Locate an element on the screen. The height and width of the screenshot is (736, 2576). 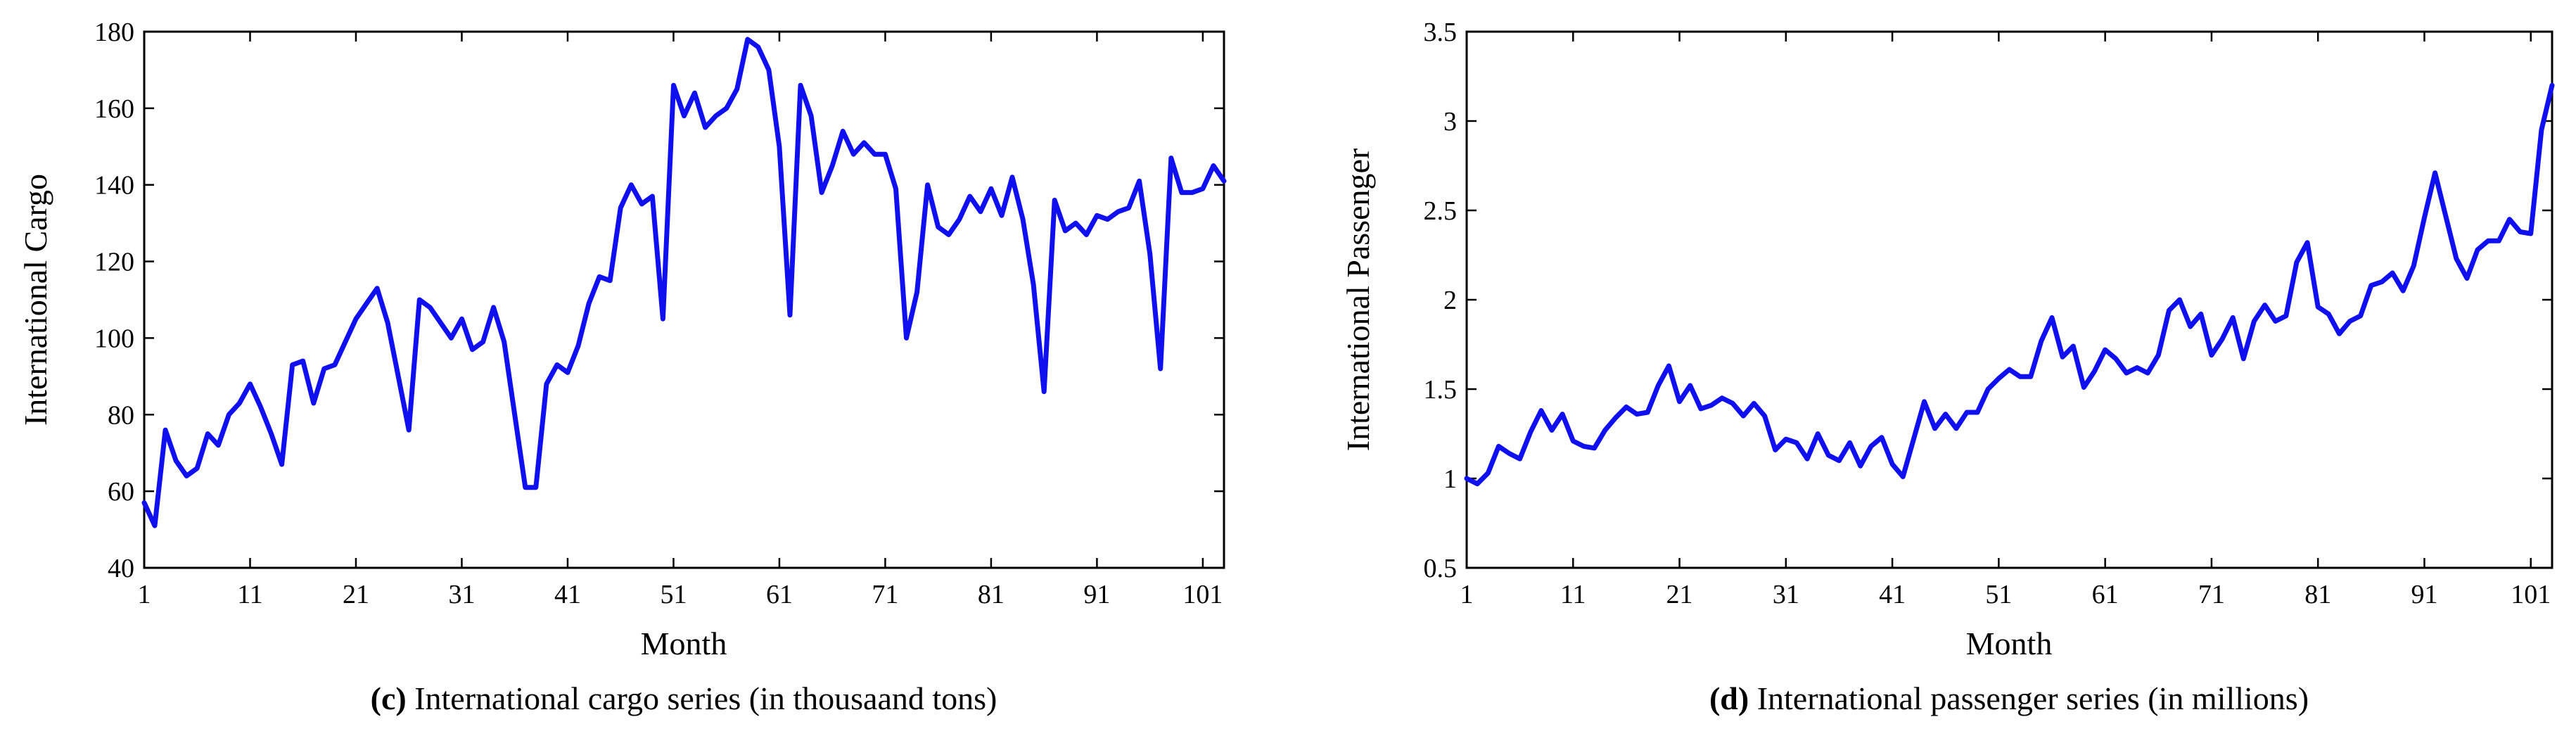
y-axis-title: International Passenger is located at coordinates (1358, 299).